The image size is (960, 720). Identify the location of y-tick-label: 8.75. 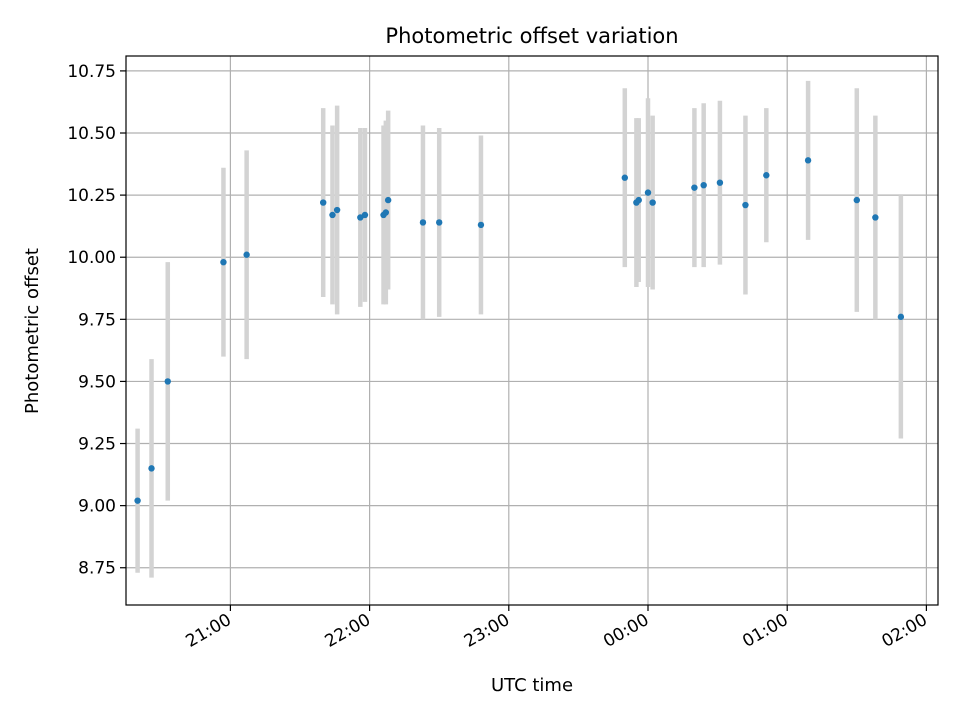
(97, 569).